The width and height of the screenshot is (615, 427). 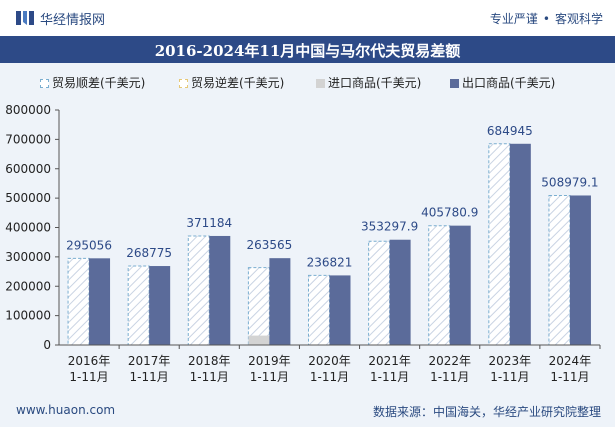 What do you see at coordinates (330, 262) in the screenshot?
I see `data-label: 236821` at bounding box center [330, 262].